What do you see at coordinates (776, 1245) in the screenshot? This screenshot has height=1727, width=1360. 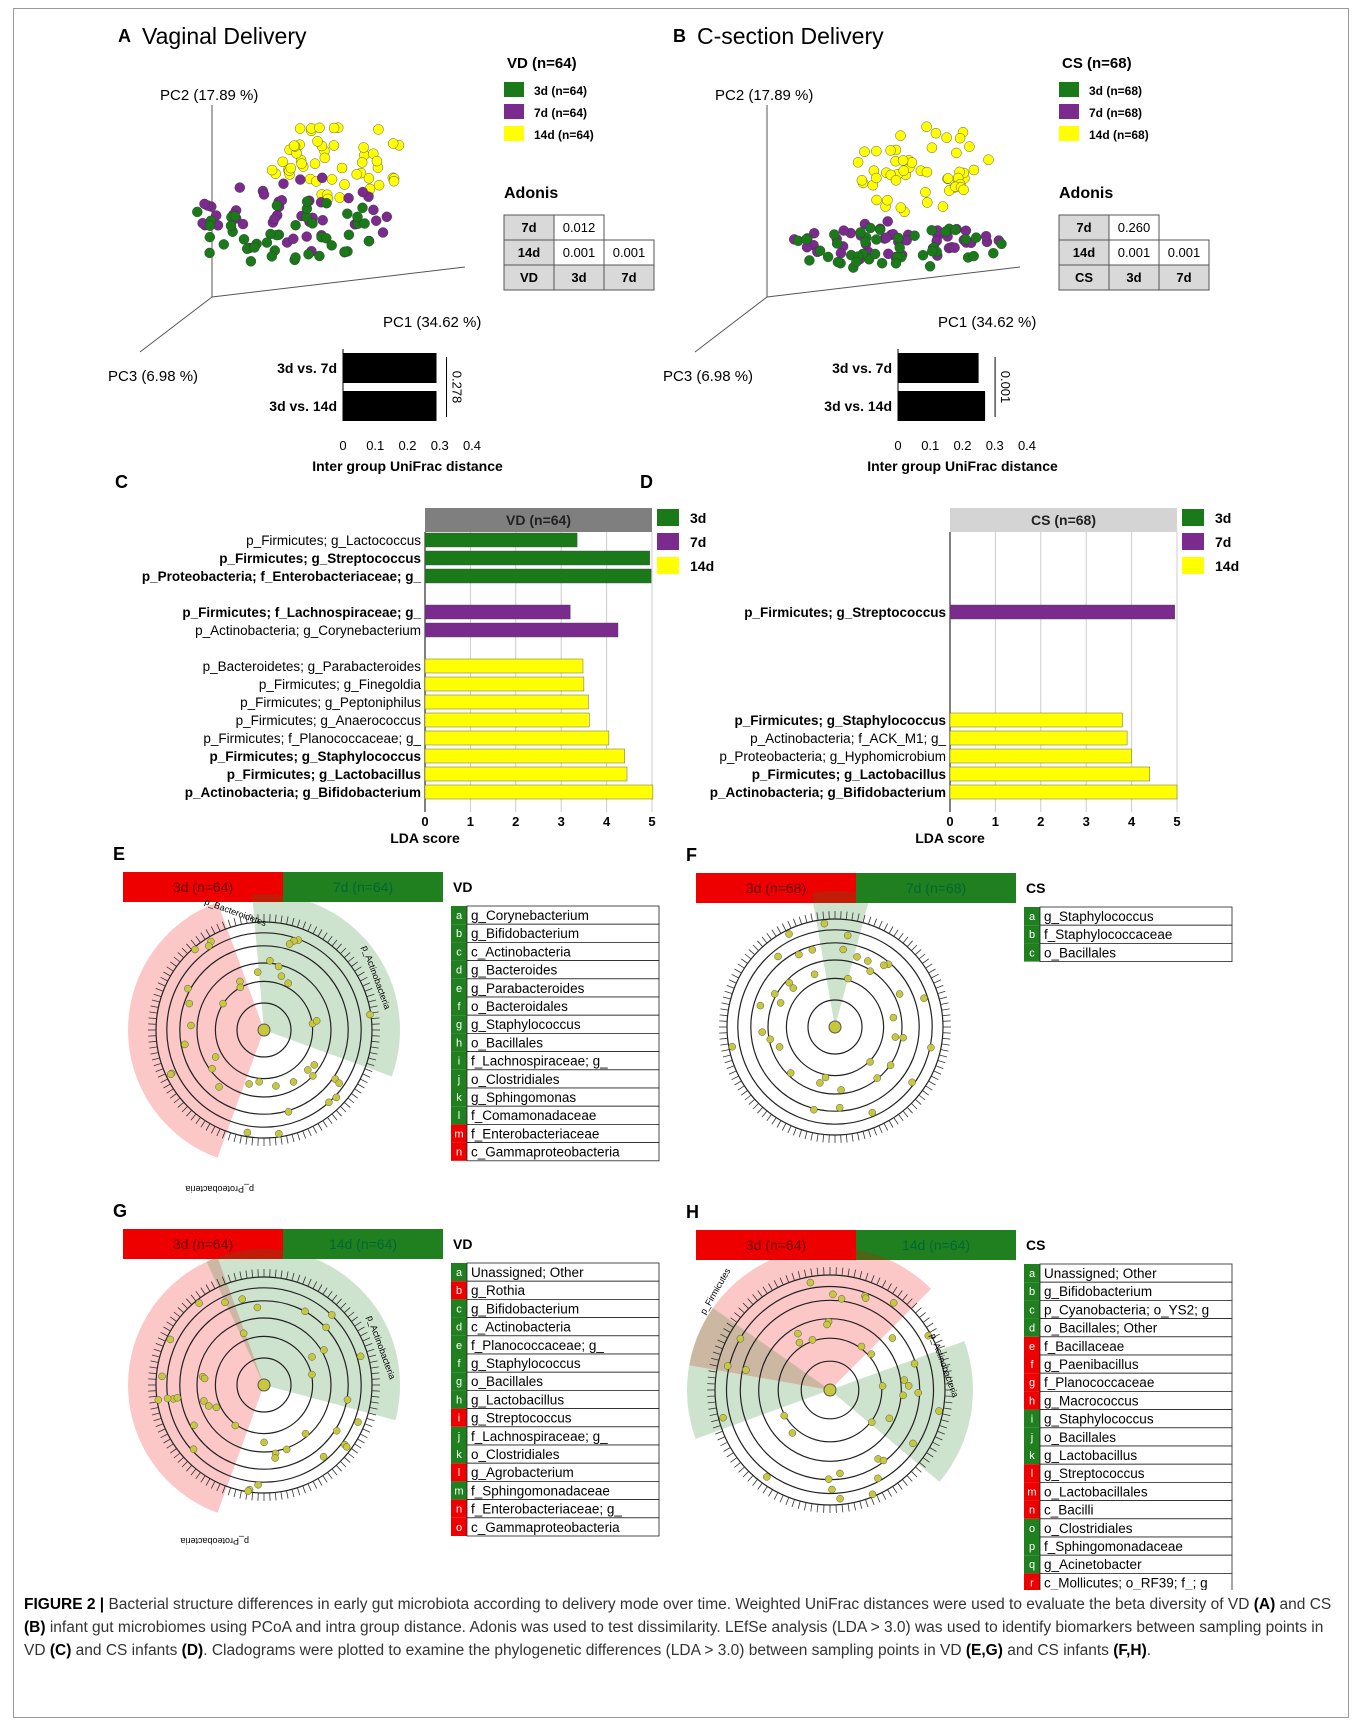 I see `clado-header-red-H` at bounding box center [776, 1245].